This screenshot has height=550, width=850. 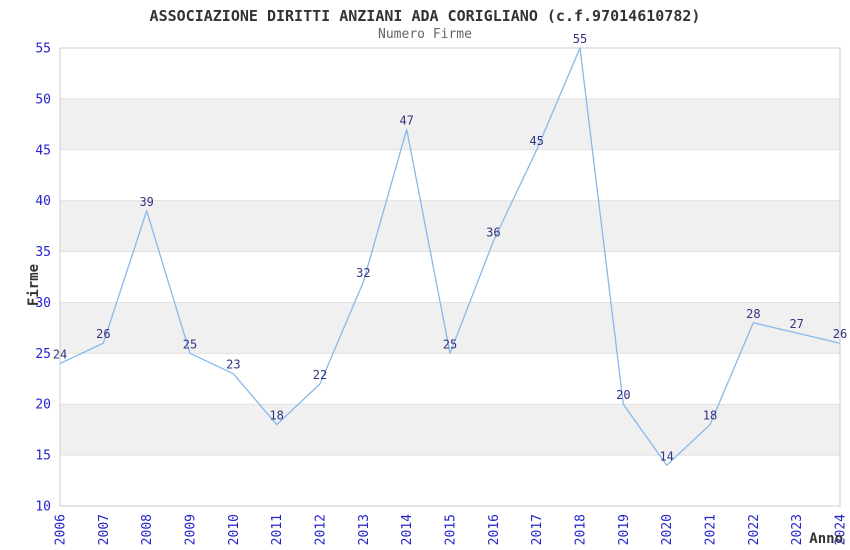 I want to click on chart-subtitle: Numero Firme, so click(x=425, y=34).